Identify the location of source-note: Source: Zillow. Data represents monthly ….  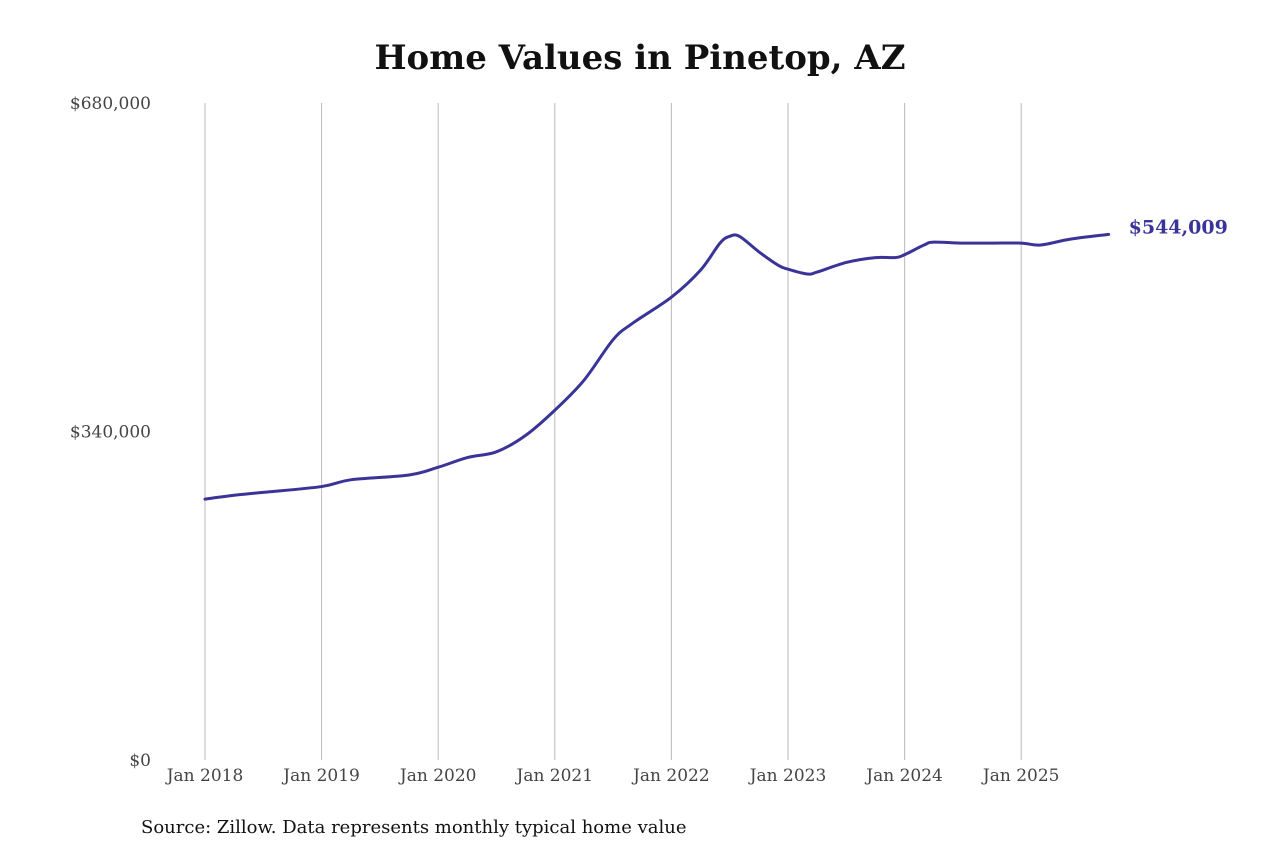
(414, 827).